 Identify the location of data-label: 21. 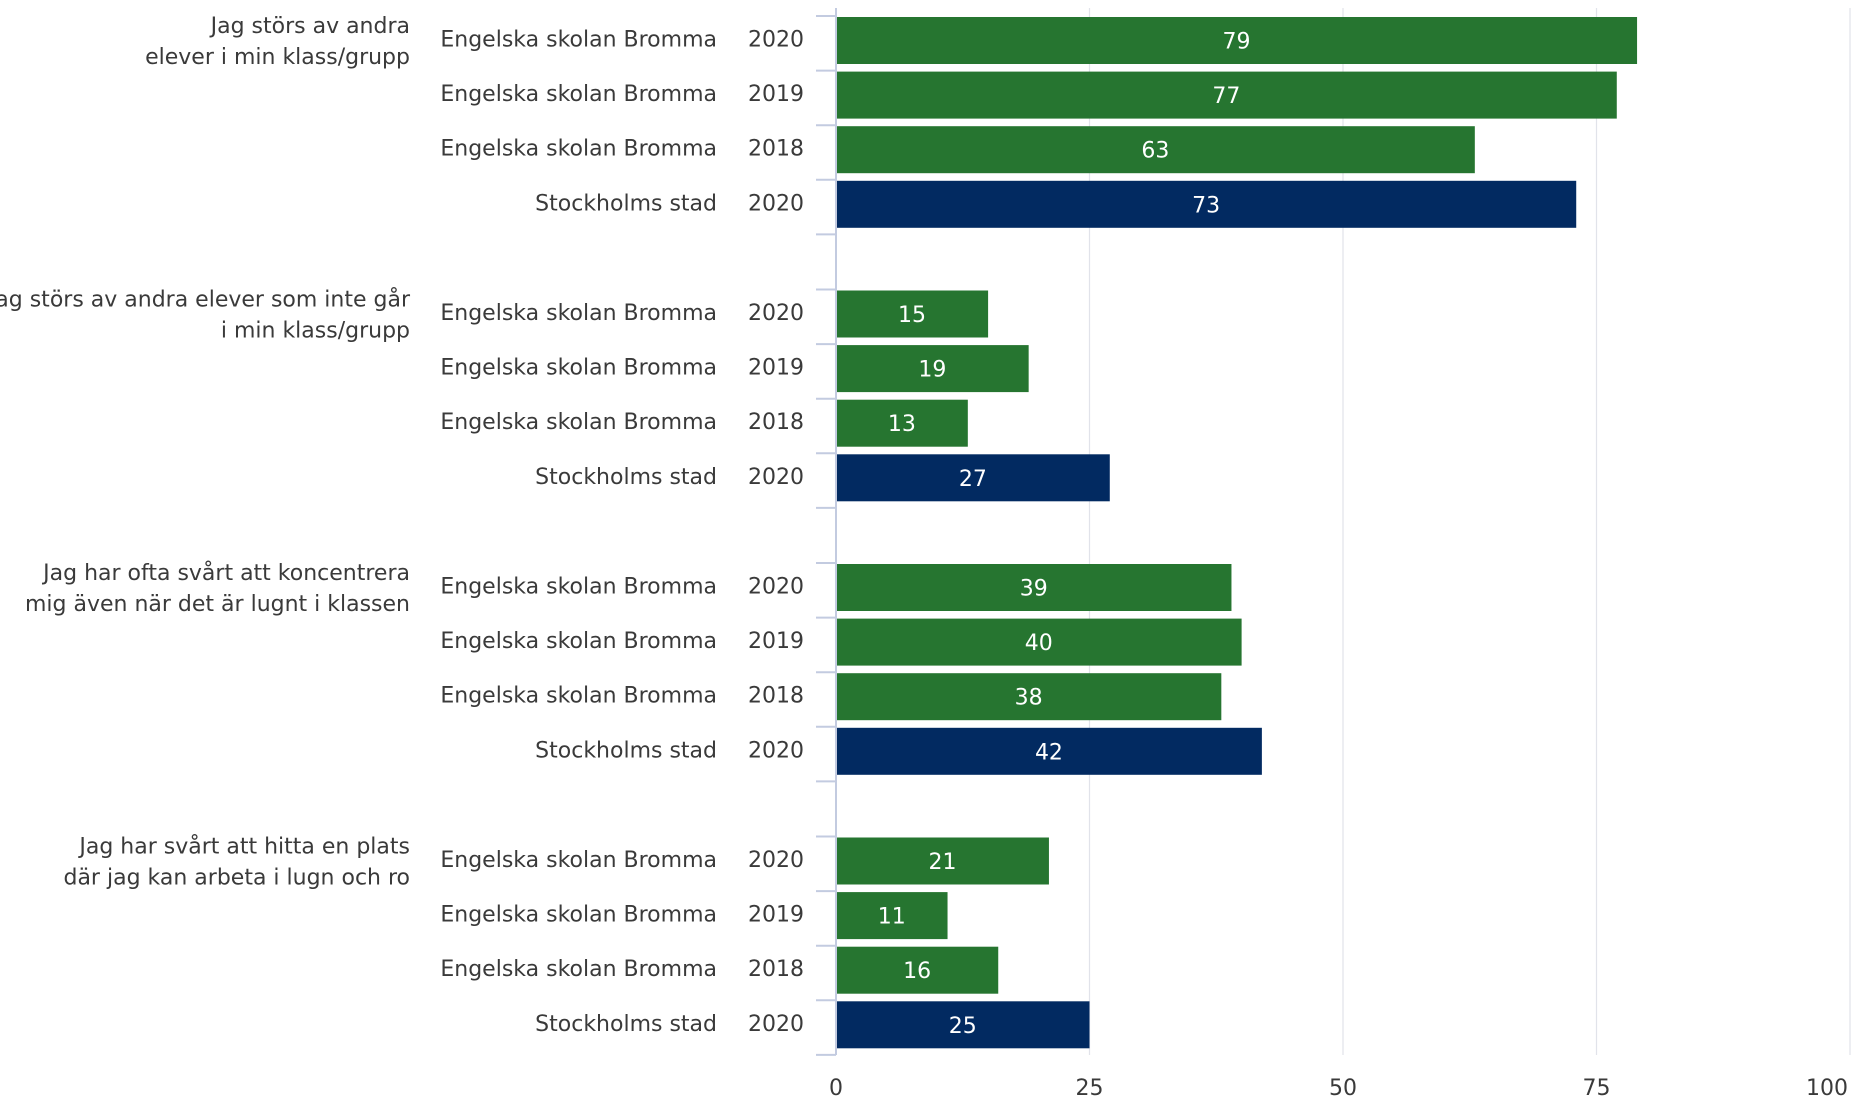
(942, 862).